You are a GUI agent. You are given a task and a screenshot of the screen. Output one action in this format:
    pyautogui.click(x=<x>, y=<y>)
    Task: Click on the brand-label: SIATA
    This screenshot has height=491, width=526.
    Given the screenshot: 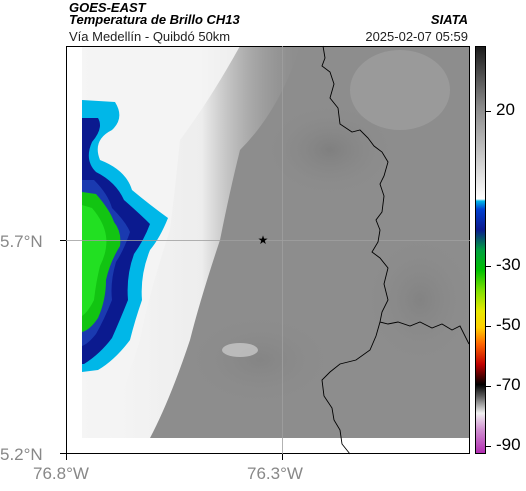 What is the action you would take?
    pyautogui.click(x=449, y=19)
    